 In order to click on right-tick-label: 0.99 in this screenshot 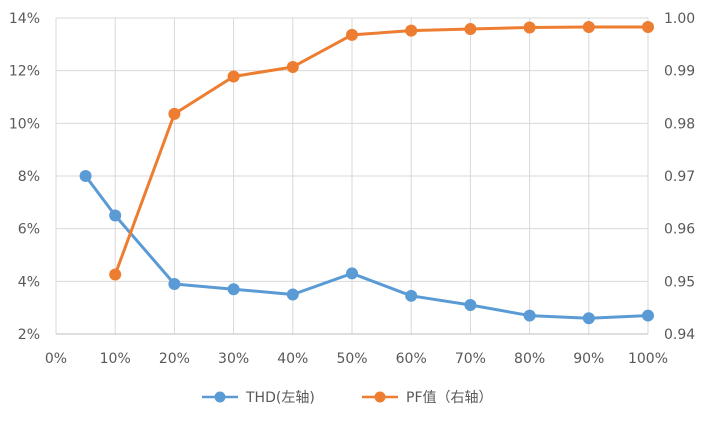, I will do `click(679, 72)`.